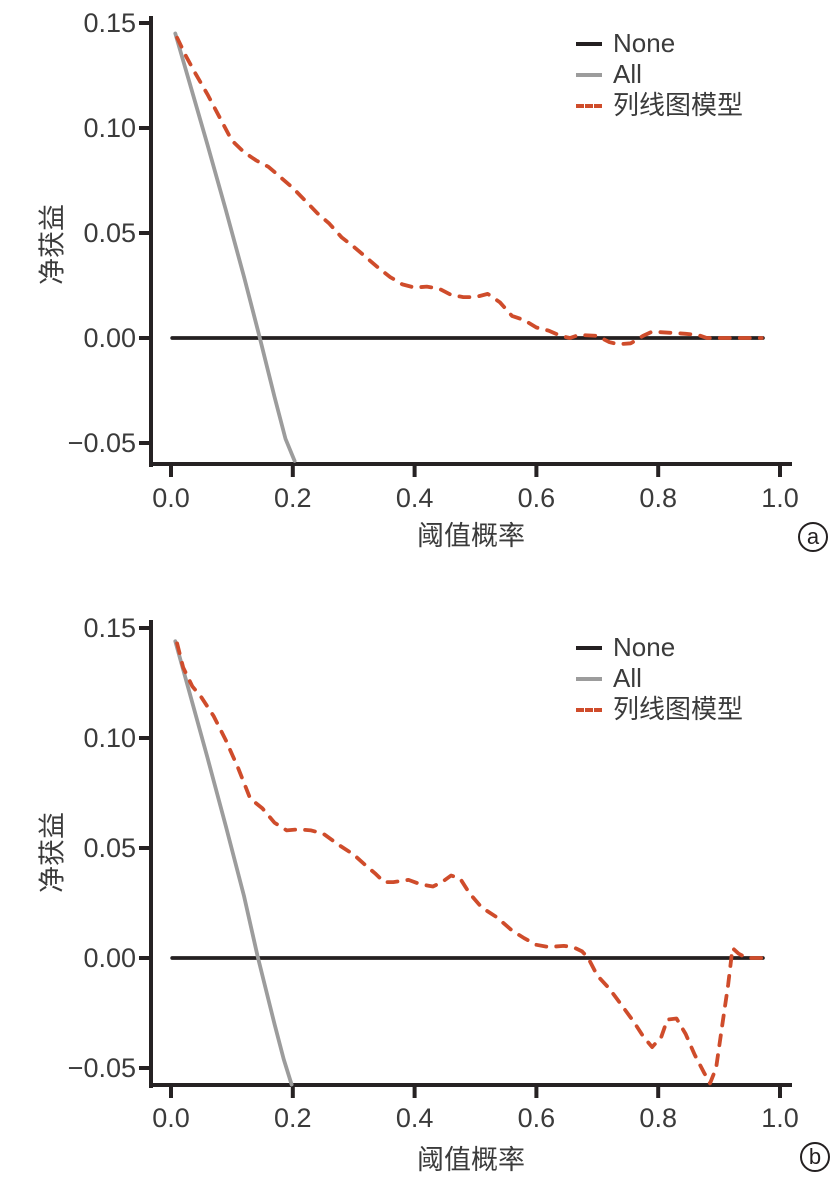 This screenshot has height=1185, width=840. I want to click on legend-a: None All 列线图模型, so click(659, 74).